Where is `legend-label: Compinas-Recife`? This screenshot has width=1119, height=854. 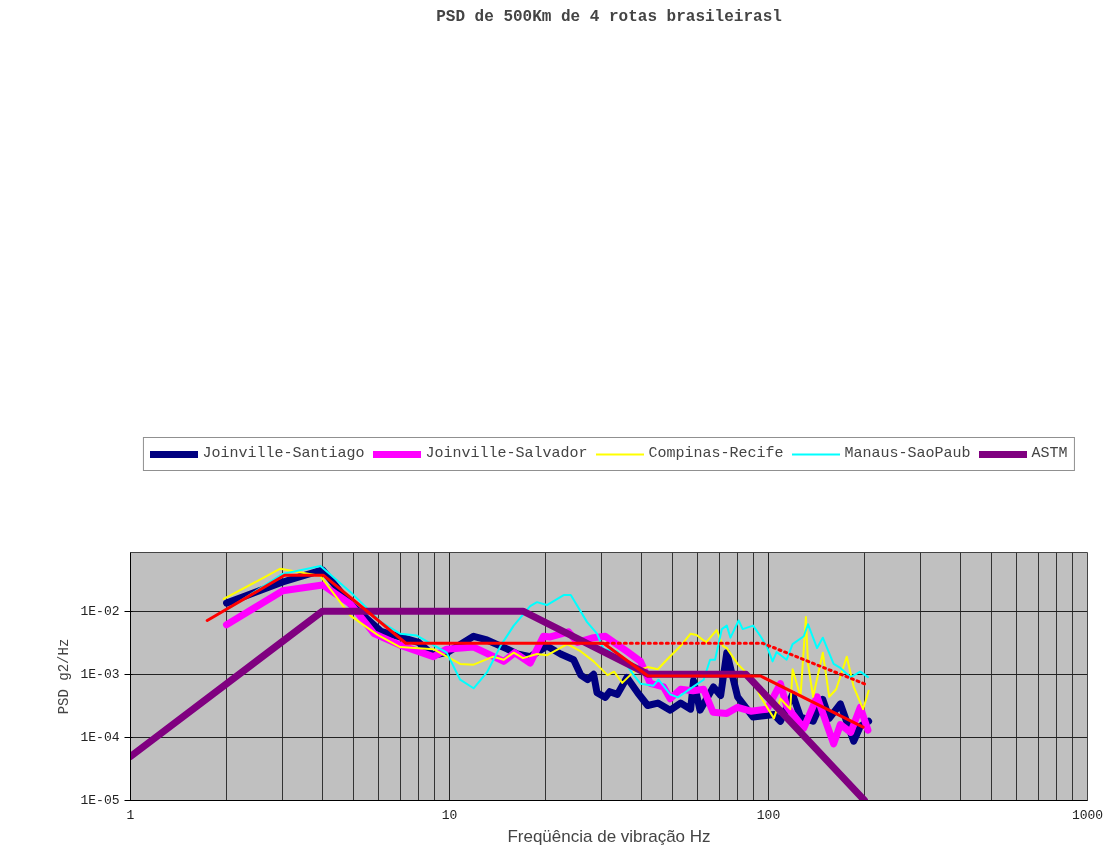 legend-label: Compinas-Recife is located at coordinates (716, 454).